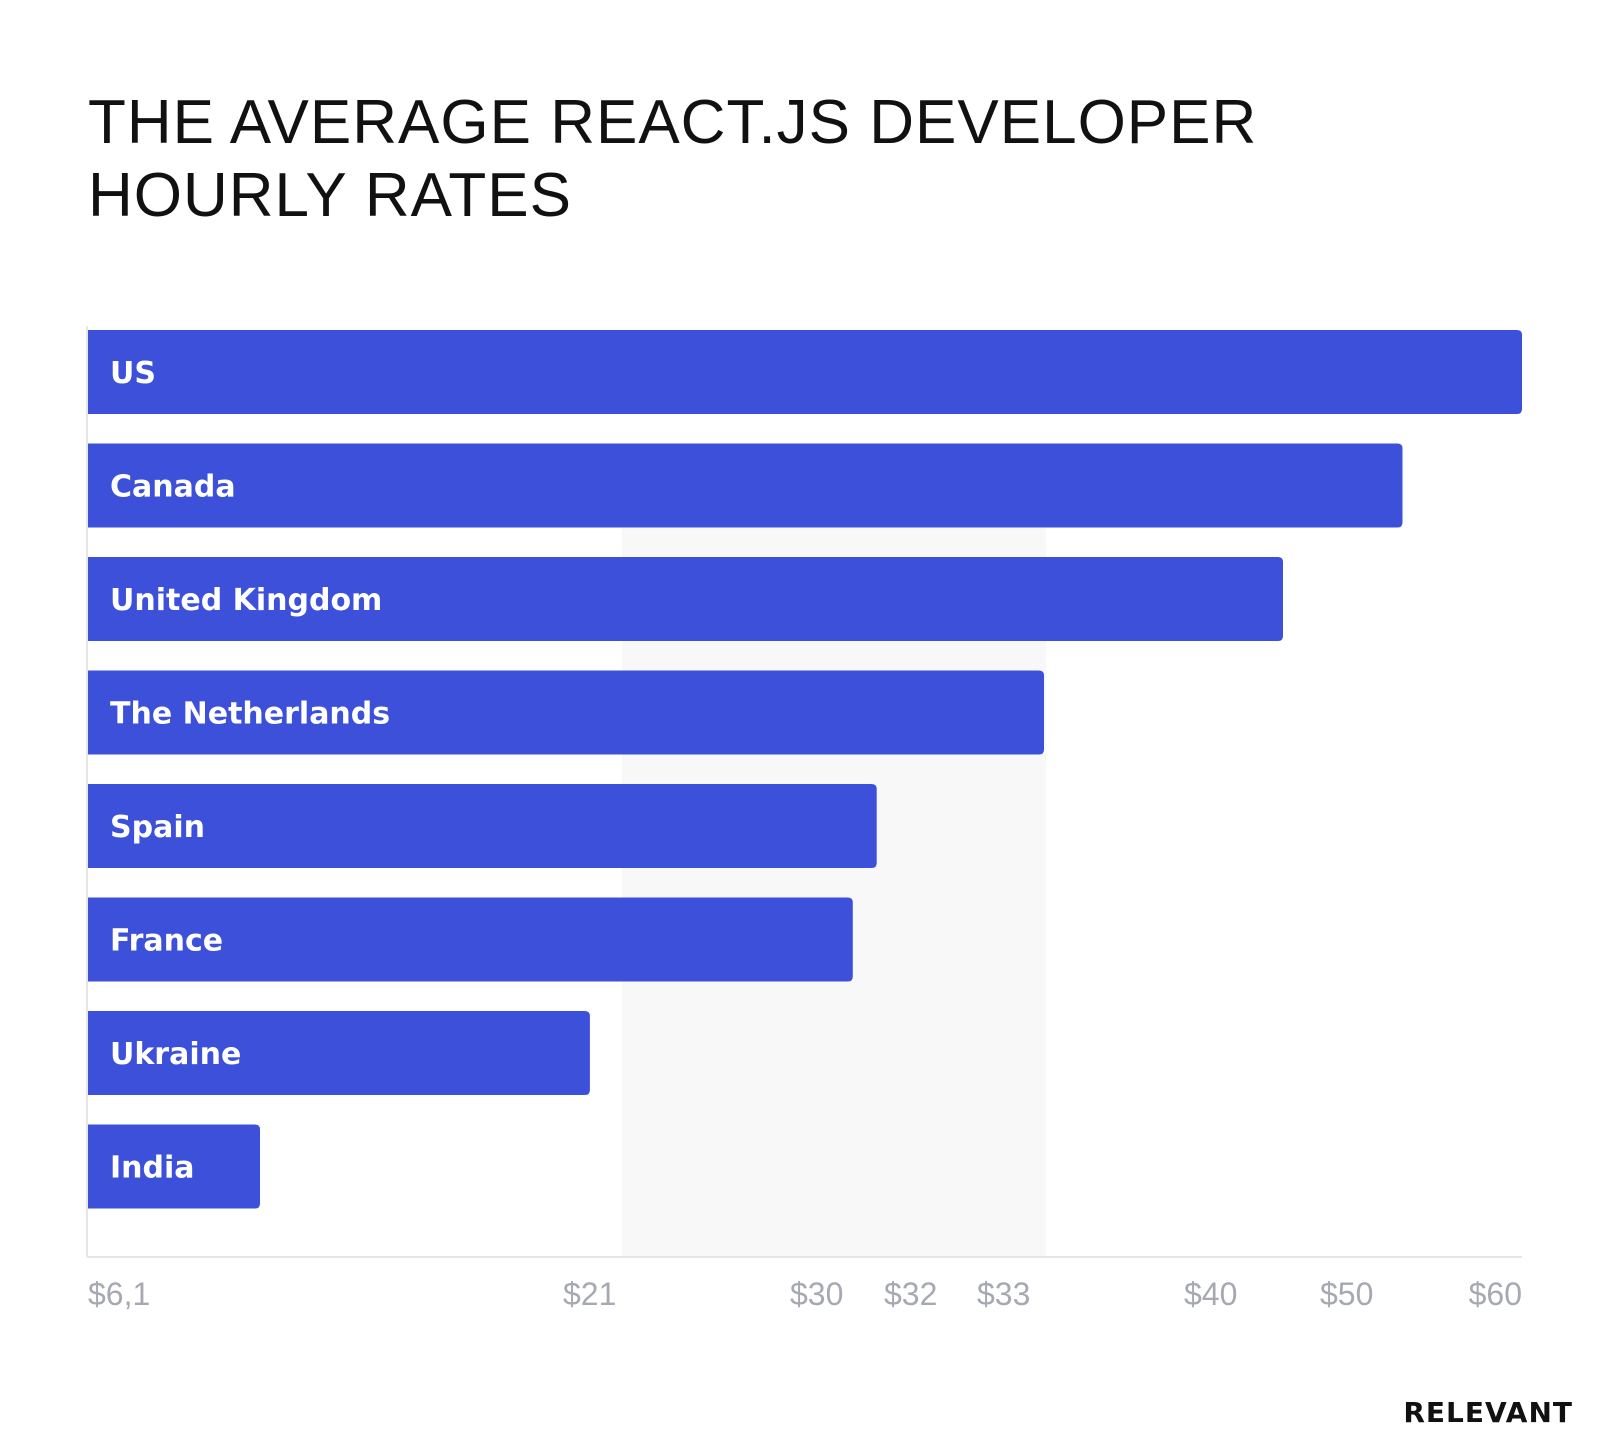 Image resolution: width=1600 pixels, height=1448 pixels. I want to click on shaded-band-layer, so click(834, 892).